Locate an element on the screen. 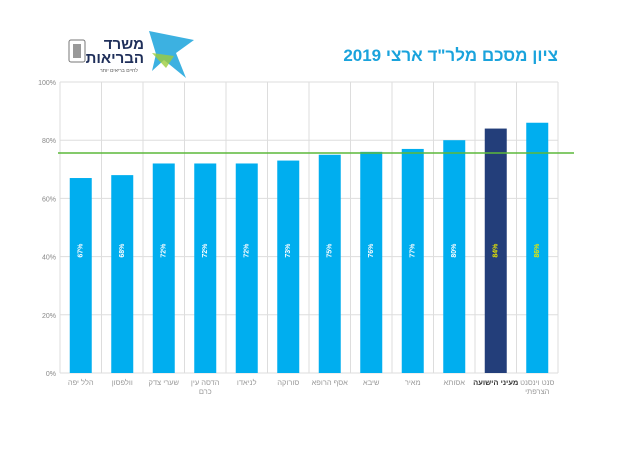 Image resolution: width=640 pixels, height=452 pixels. ministry-logo is located at coordinates (133, 55).